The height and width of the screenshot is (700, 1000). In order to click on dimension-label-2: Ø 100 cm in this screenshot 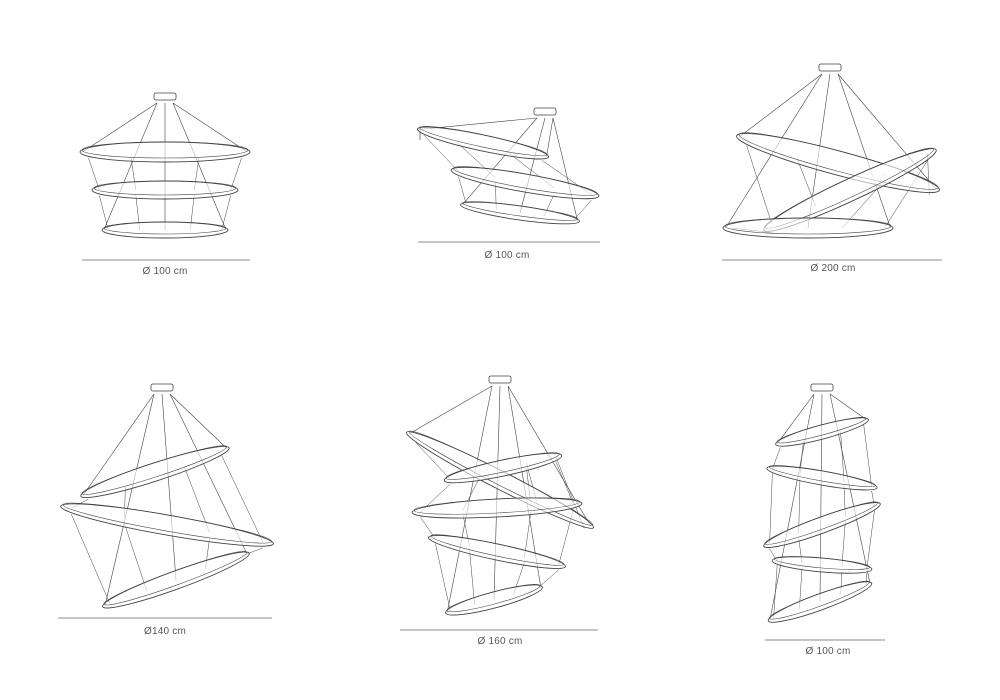, I will do `click(507, 255)`.